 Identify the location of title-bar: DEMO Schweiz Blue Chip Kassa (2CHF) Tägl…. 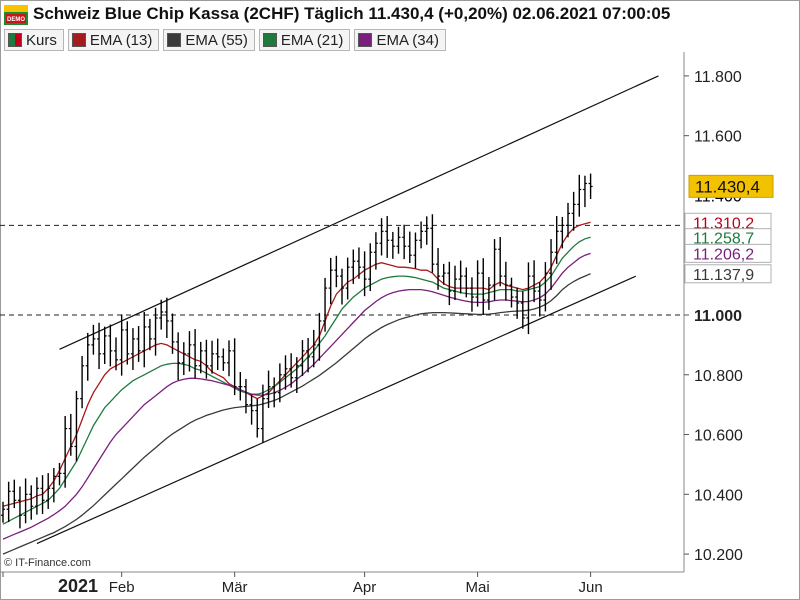
(400, 14).